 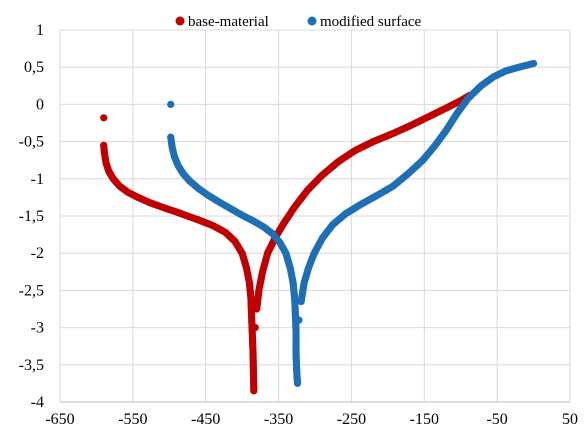 What do you see at coordinates (132, 419) in the screenshot?
I see `x-tick-label: -550` at bounding box center [132, 419].